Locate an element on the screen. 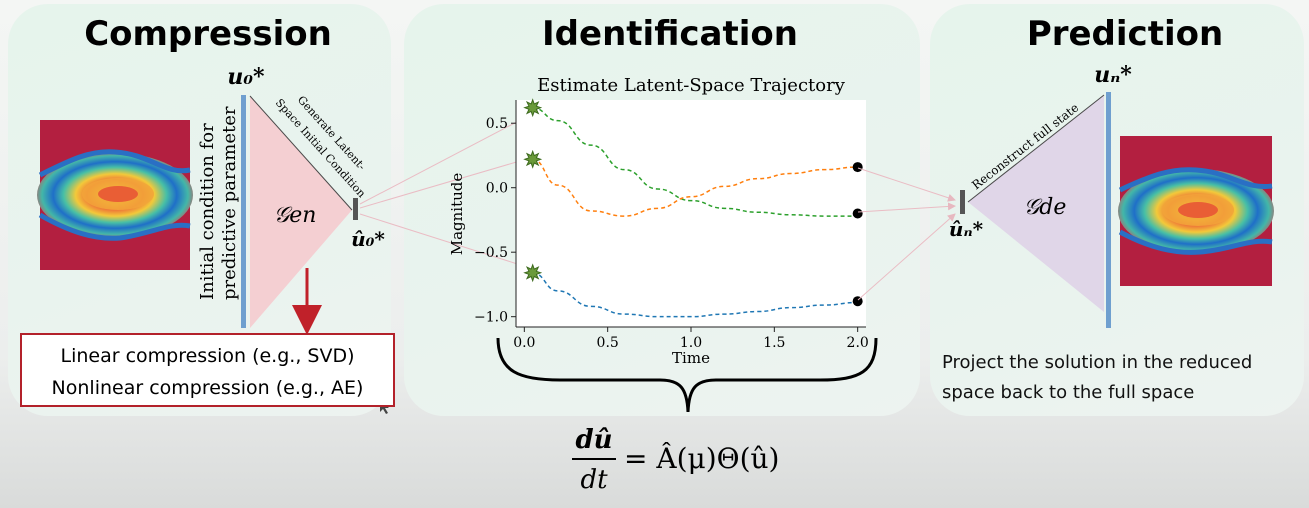  input-symbol: u₀* is located at coordinates (246, 77).